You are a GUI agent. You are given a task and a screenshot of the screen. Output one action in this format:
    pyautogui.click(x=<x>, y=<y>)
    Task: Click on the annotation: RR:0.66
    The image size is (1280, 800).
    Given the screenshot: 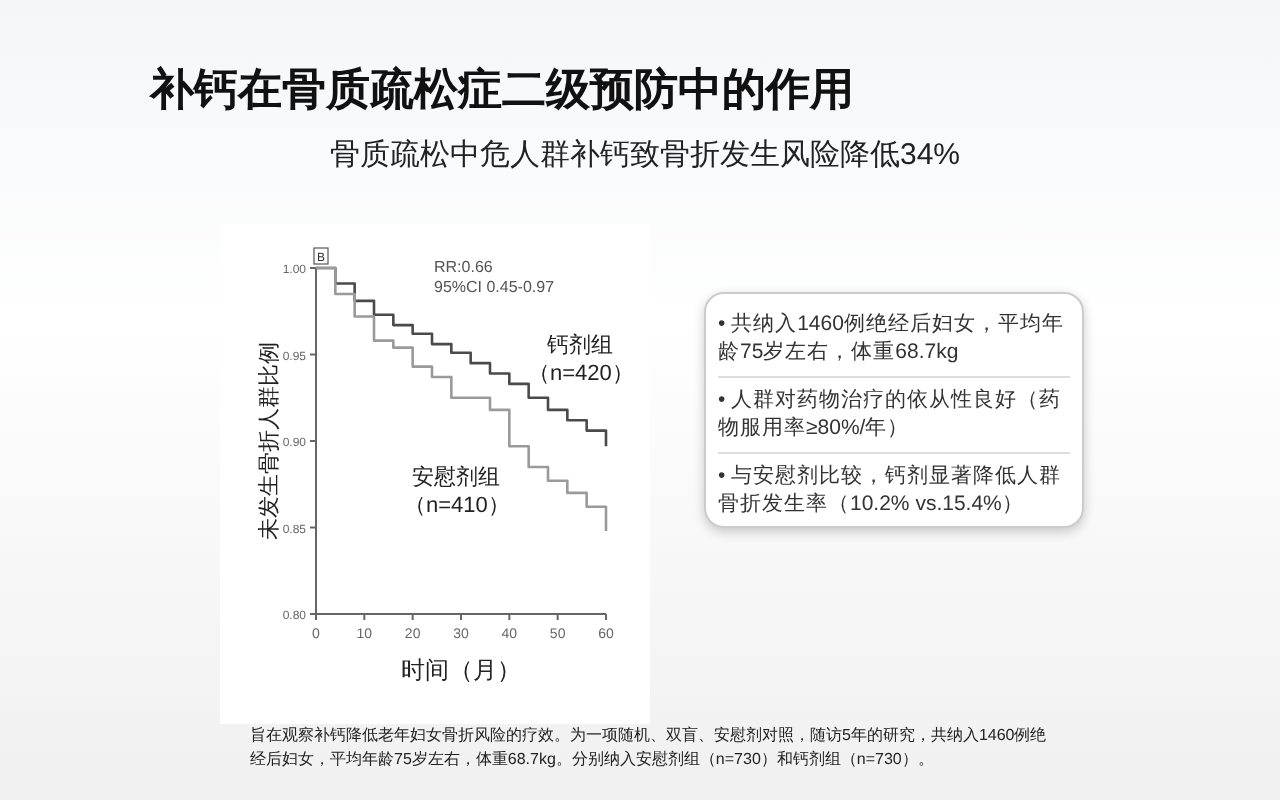 What is the action you would take?
    pyautogui.click(x=464, y=267)
    